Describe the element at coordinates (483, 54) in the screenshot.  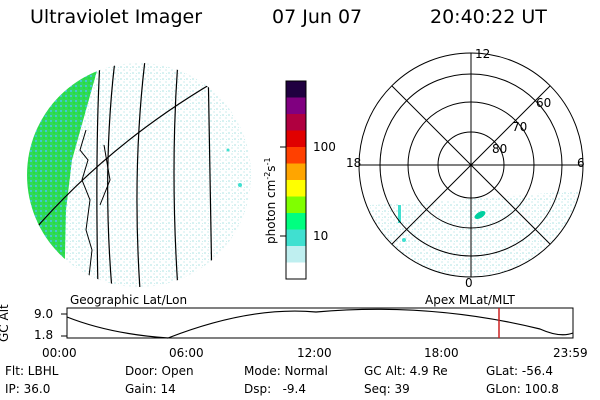
I see `mlt-label-12: 12` at that location.